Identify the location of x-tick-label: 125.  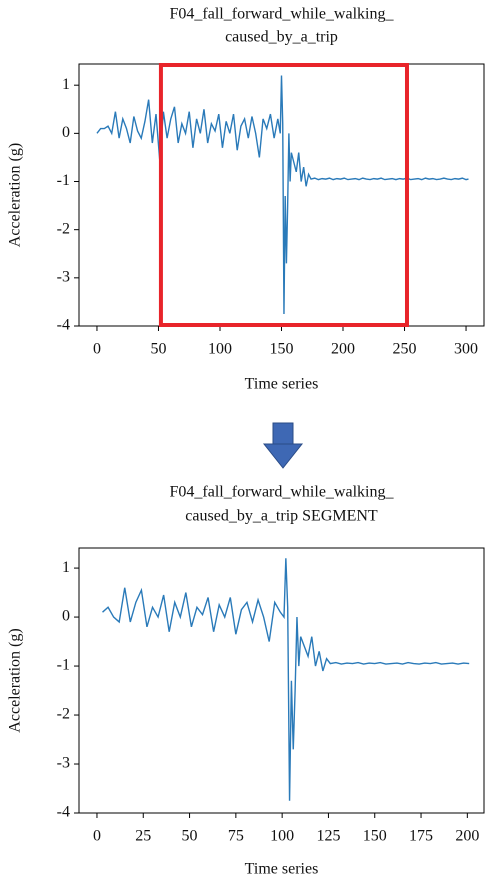
(328, 836).